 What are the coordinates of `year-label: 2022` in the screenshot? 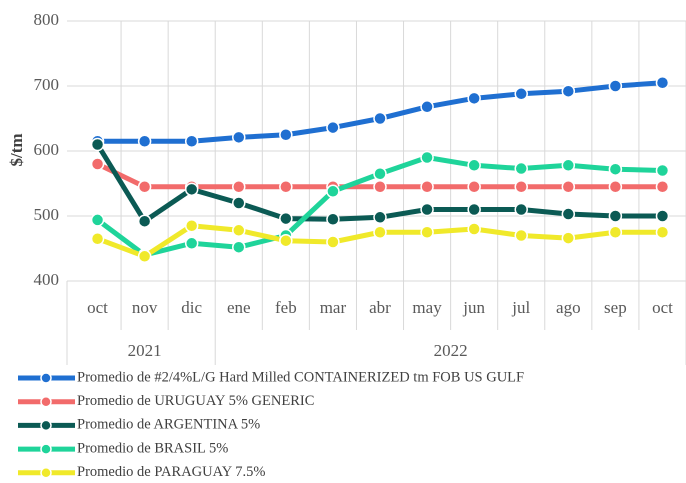 It's located at (451, 350).